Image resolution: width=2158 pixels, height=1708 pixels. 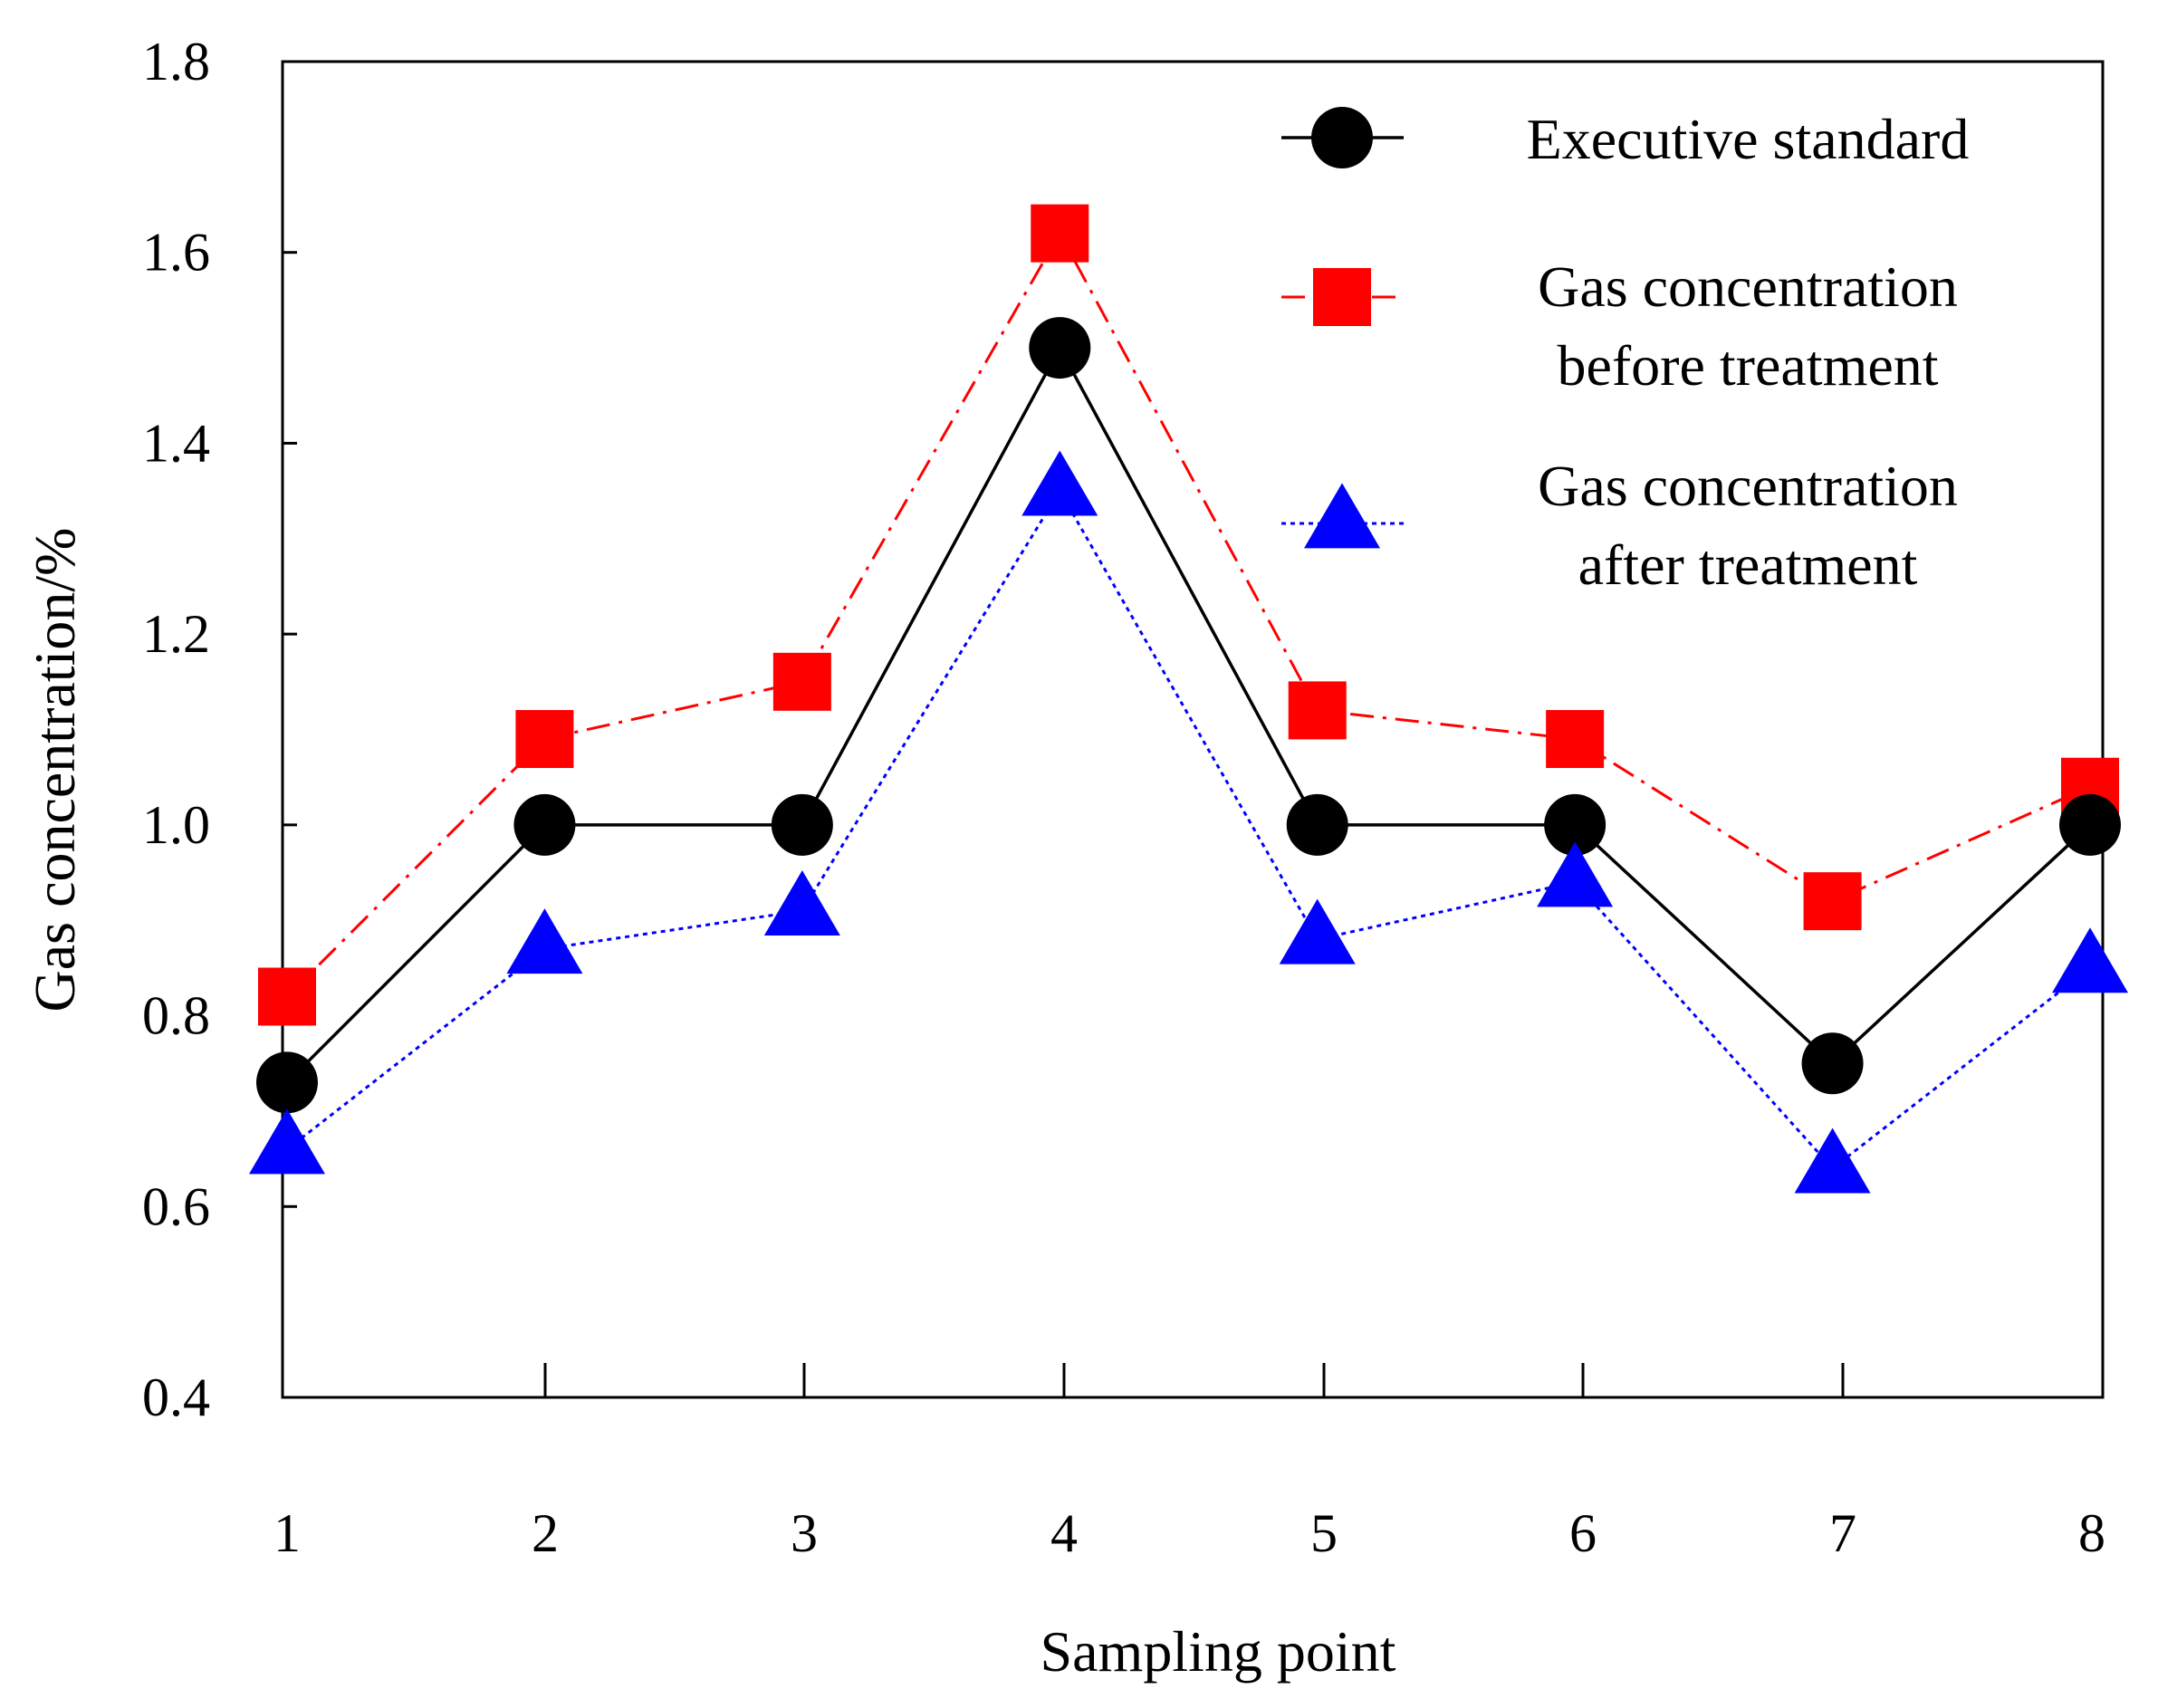 What do you see at coordinates (55, 770) in the screenshot?
I see `y-axis-title: Gas concentration/%` at bounding box center [55, 770].